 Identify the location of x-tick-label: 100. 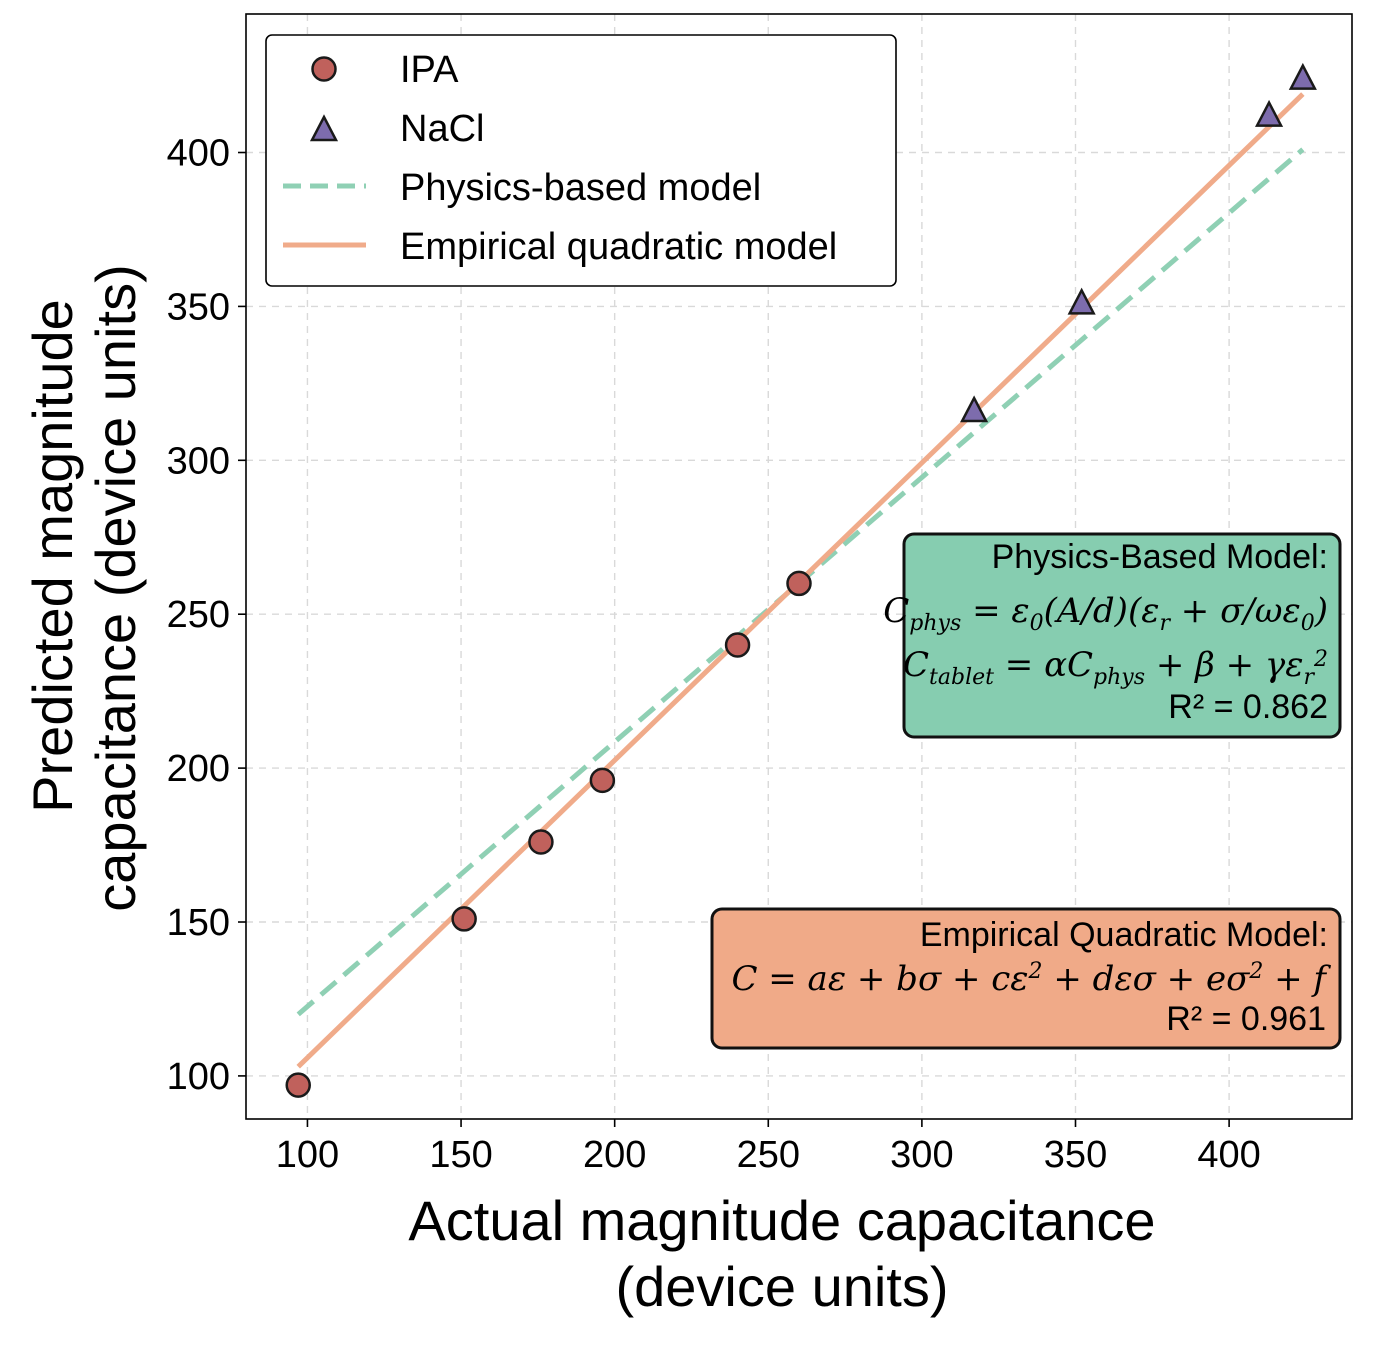
(307, 1155).